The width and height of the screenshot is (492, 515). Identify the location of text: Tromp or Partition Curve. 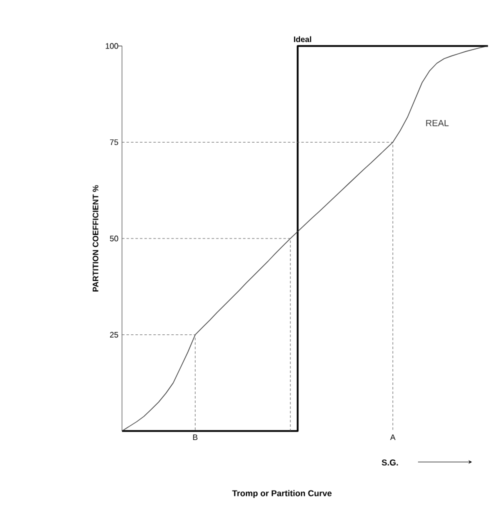
(282, 494).